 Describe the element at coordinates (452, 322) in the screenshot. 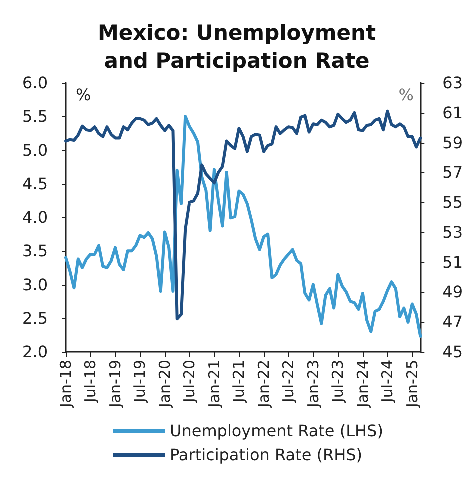

I see `y2-tick-label: 47` at that location.